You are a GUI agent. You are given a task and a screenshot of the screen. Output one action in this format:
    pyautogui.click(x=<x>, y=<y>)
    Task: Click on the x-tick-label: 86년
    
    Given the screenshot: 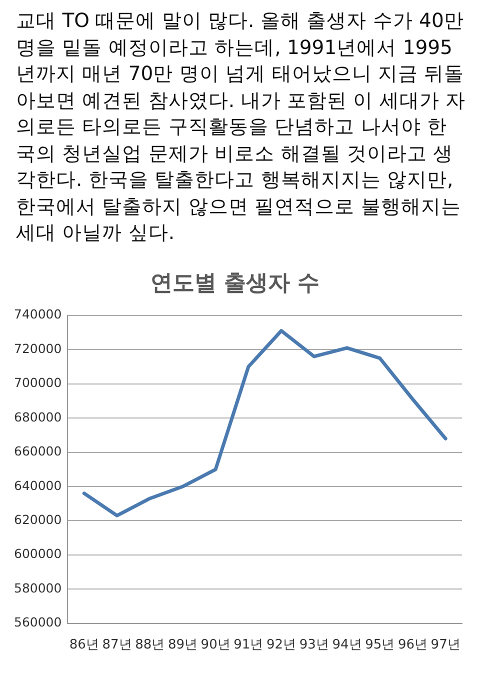 What is the action you would take?
    pyautogui.click(x=84, y=644)
    